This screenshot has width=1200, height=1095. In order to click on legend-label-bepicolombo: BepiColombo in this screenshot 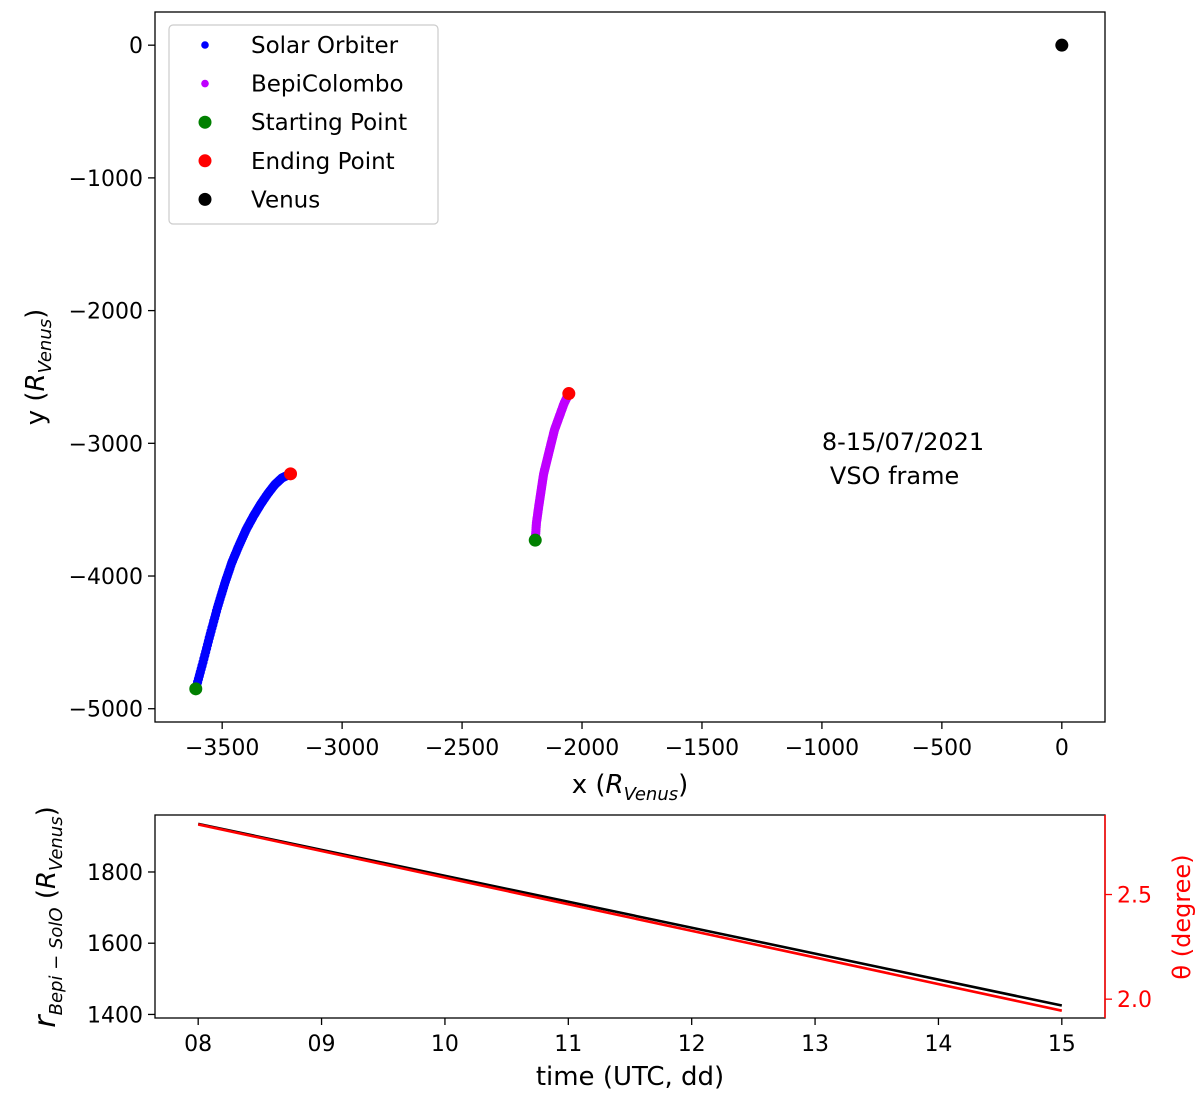, I will do `click(327, 85)`.